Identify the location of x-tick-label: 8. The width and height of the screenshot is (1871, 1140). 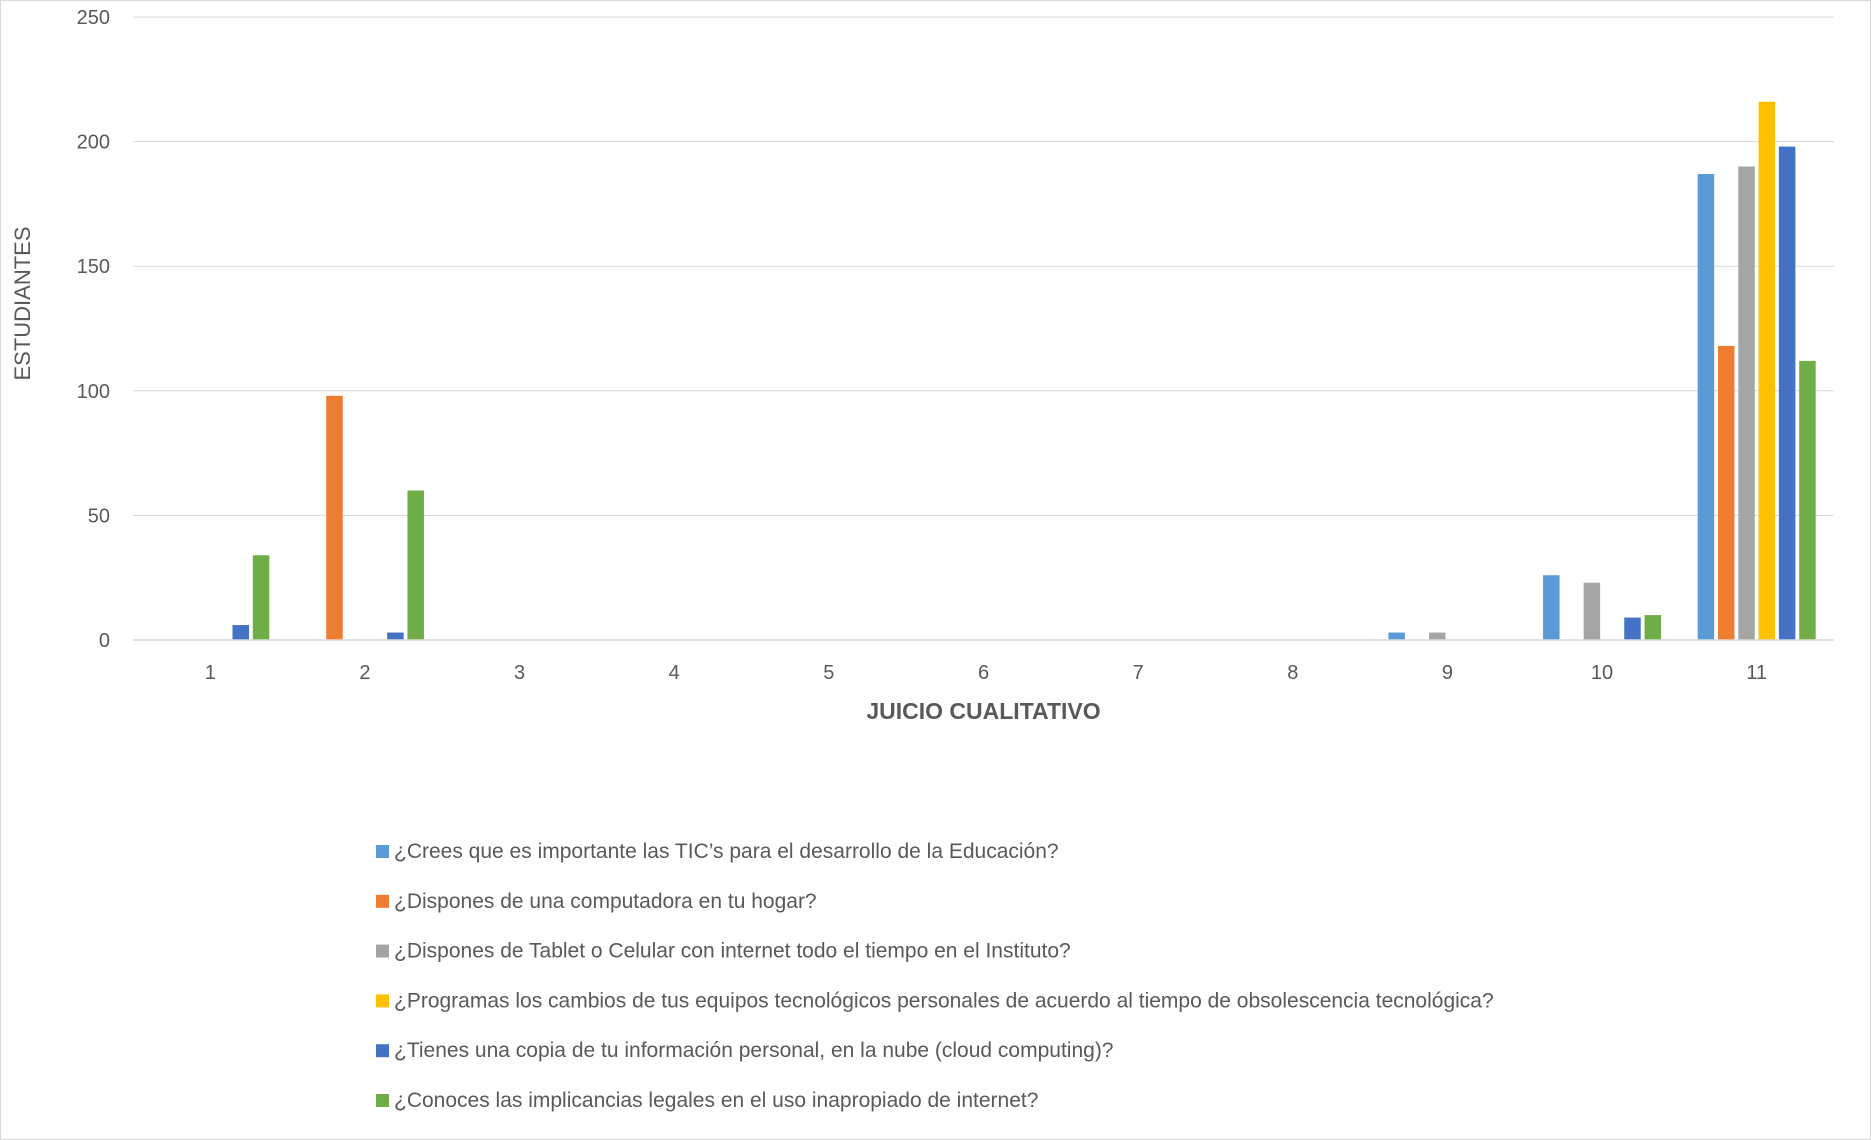
(1292, 673).